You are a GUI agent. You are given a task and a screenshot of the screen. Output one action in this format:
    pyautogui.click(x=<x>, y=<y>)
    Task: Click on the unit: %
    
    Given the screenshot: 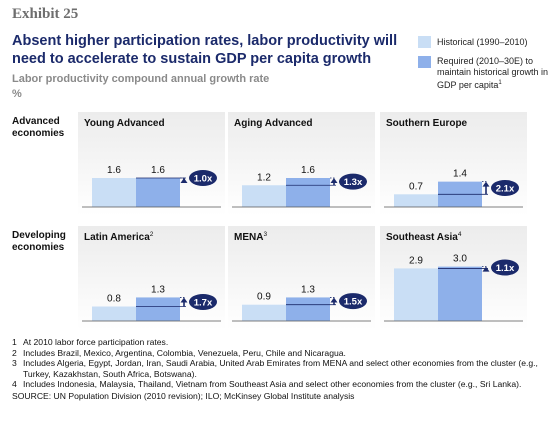 What is the action you would take?
    pyautogui.click(x=17, y=94)
    